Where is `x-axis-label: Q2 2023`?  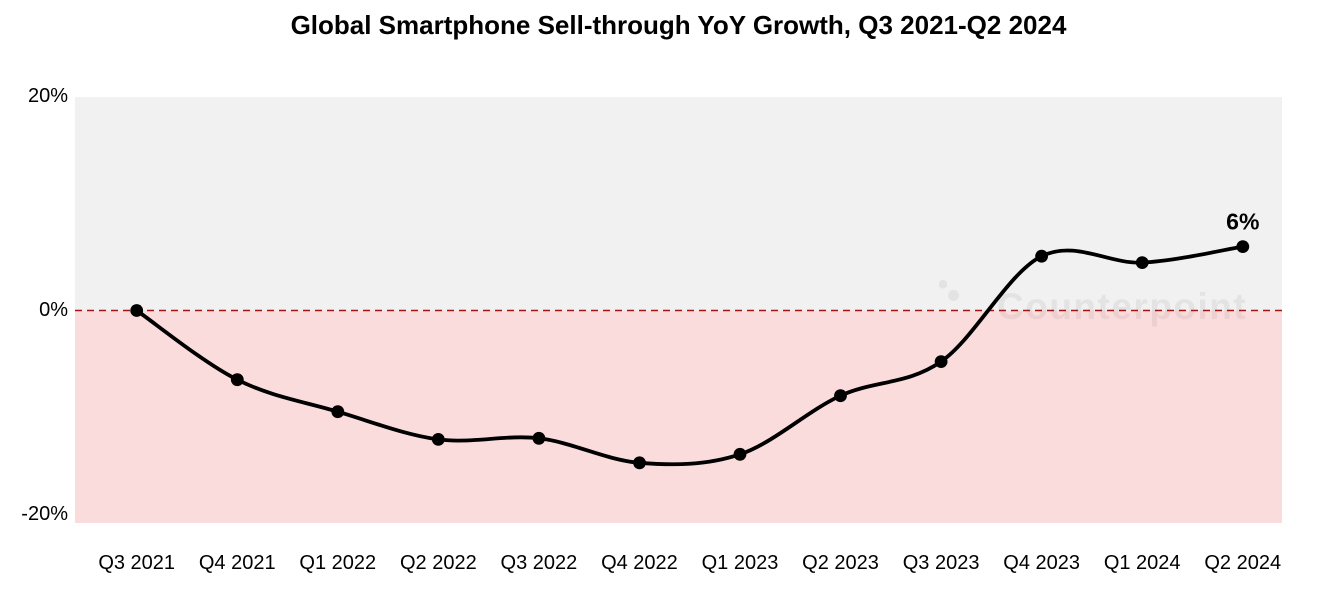 x-axis-label: Q2 2023 is located at coordinates (840, 563).